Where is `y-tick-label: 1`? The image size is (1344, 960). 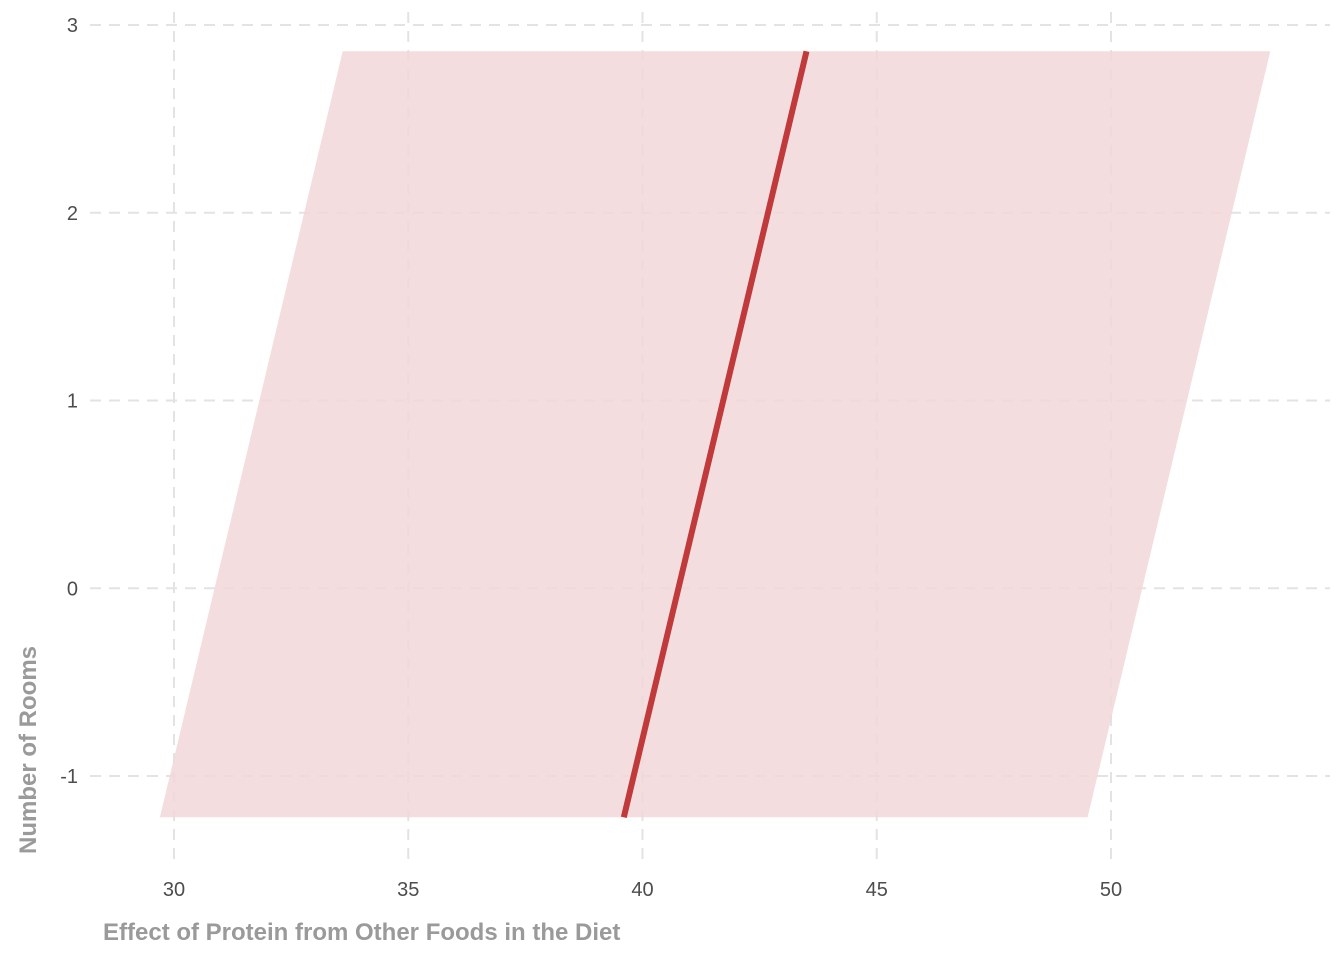
y-tick-label: 1 is located at coordinates (72, 402).